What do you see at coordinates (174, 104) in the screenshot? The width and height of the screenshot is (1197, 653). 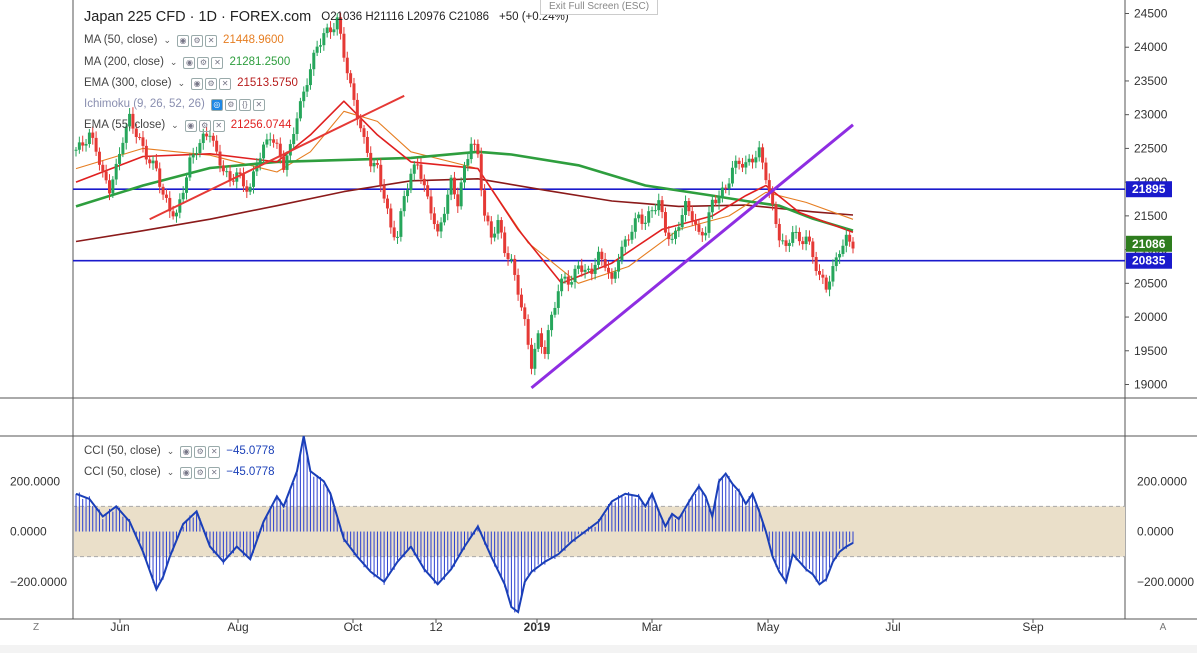 I see `legend-ichimoku: Ichimoku (9, 26, 52, 26) ◎ ⚙{} ✕` at bounding box center [174, 104].